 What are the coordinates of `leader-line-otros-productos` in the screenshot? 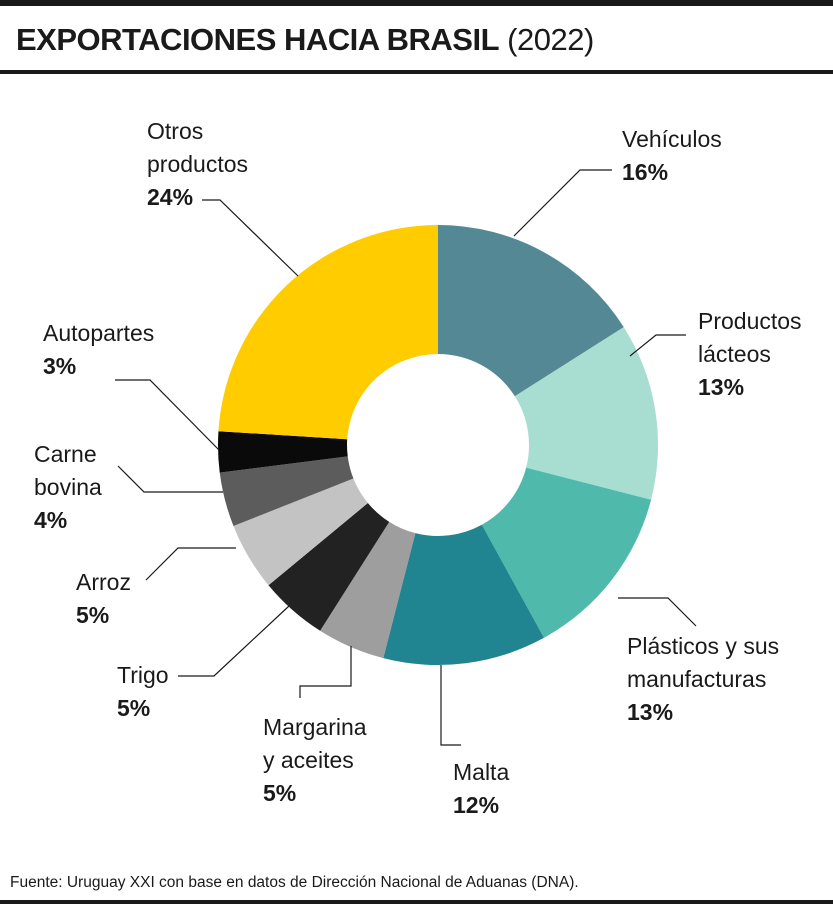 It's located at (250, 238).